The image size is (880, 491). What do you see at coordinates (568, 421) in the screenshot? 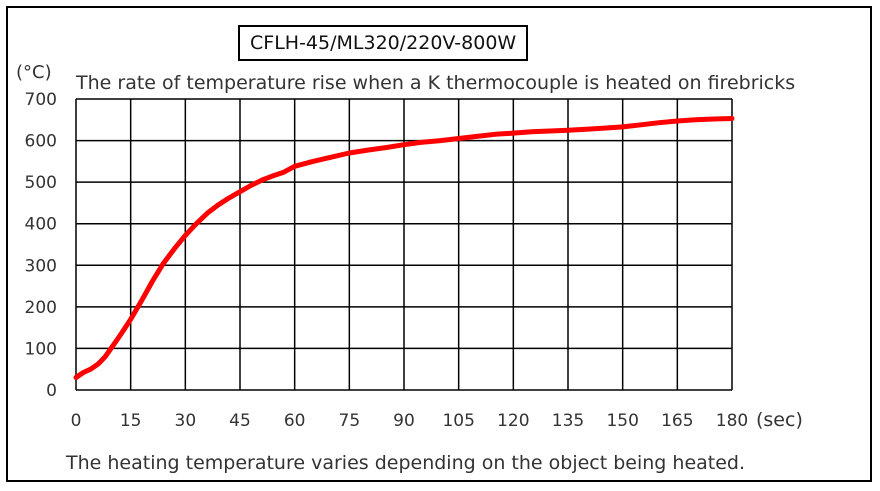
I see `x-tick-label: 135` at bounding box center [568, 421].